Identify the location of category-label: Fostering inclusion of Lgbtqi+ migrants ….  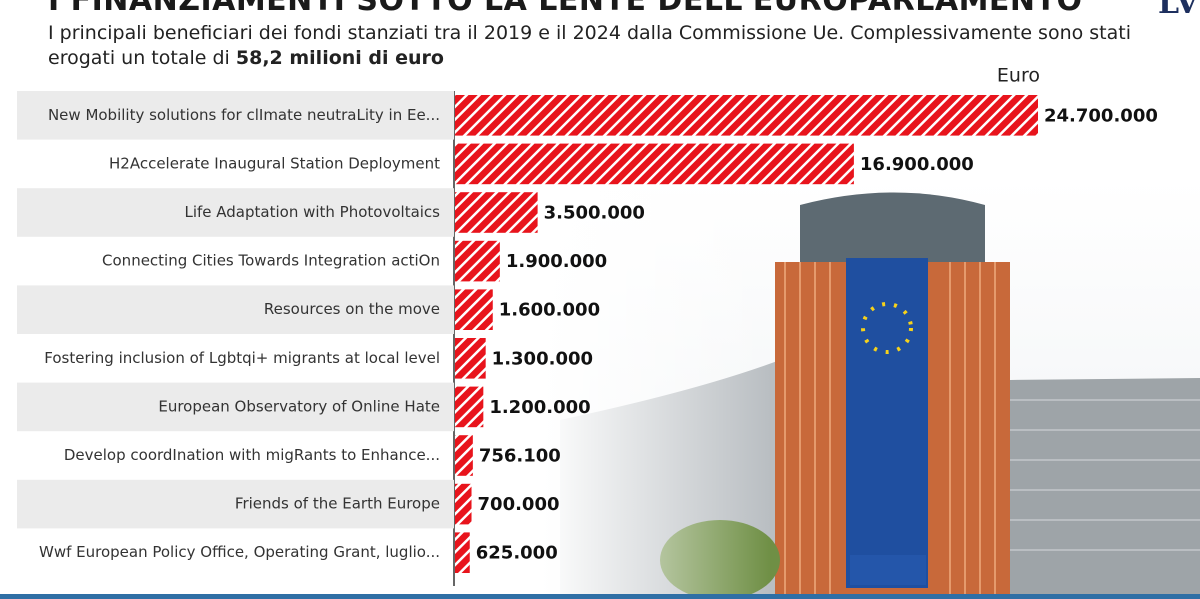
(242, 358).